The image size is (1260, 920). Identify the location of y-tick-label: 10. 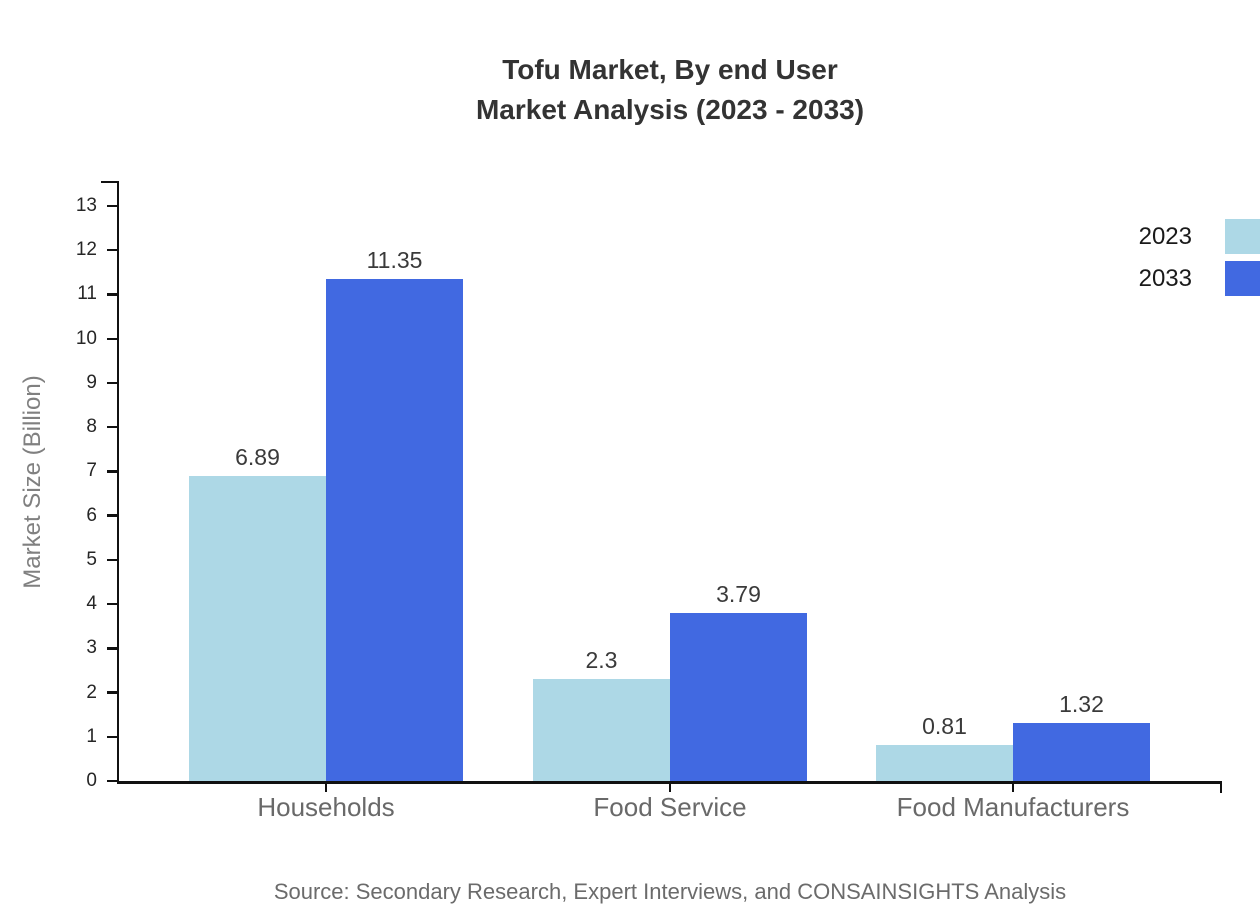
(86, 338).